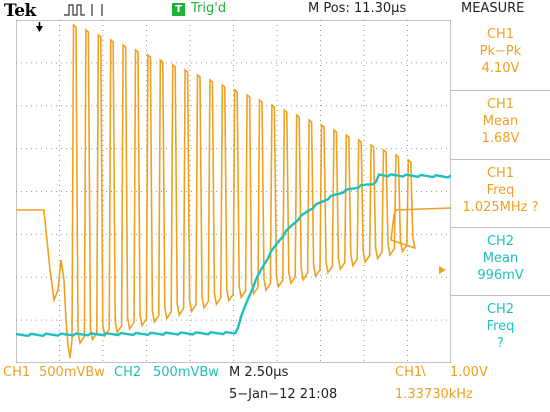 Image resolution: width=550 pixels, height=412 pixels. I want to click on measurement-value: ?, so click(500, 343).